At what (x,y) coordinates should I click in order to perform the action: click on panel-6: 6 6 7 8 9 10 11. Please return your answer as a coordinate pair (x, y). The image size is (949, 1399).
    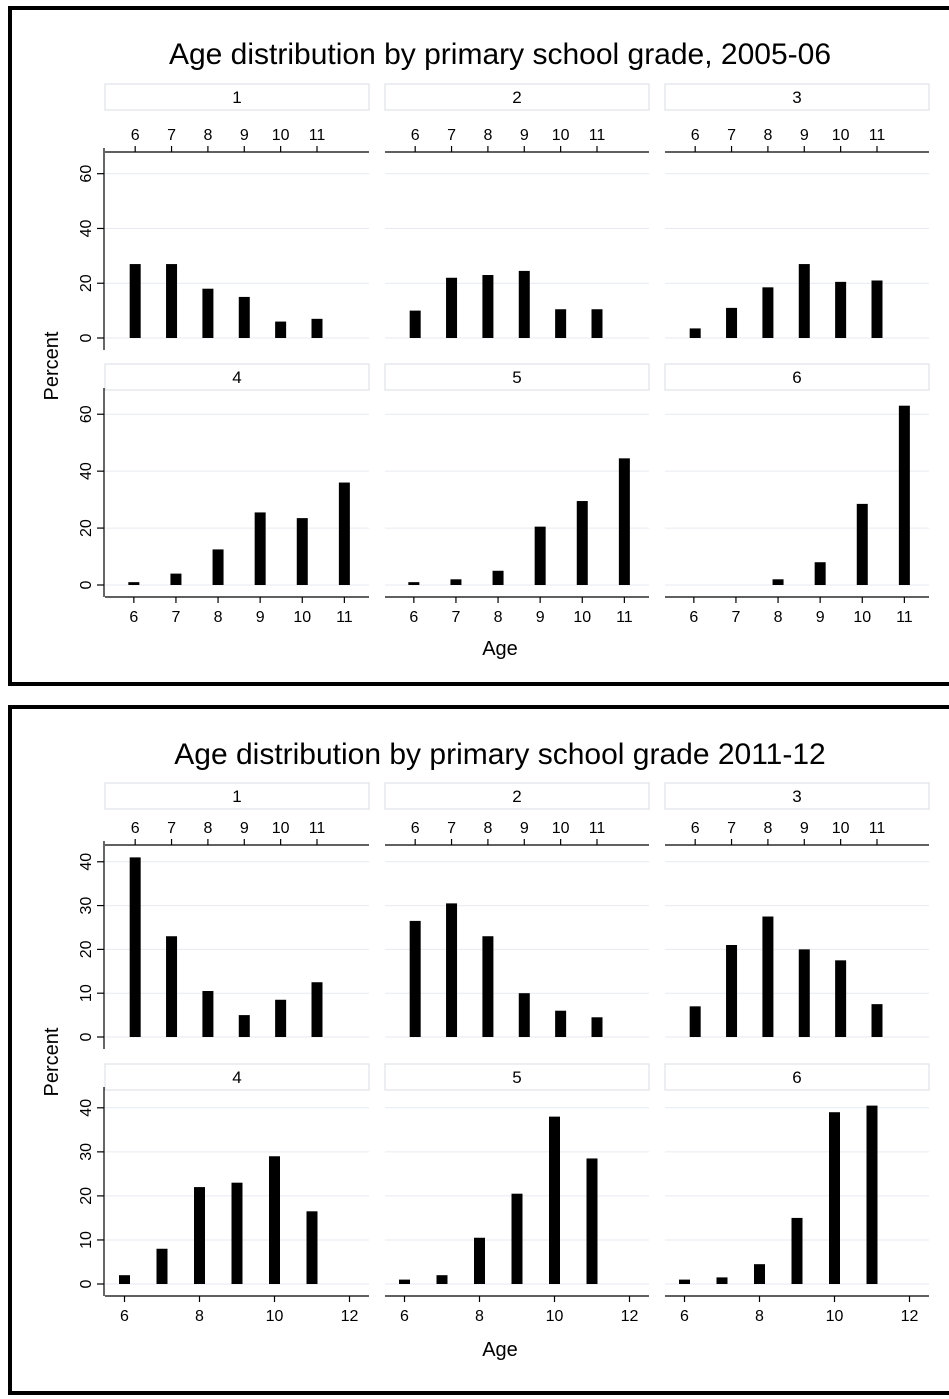
    Looking at the image, I should click on (797, 494).